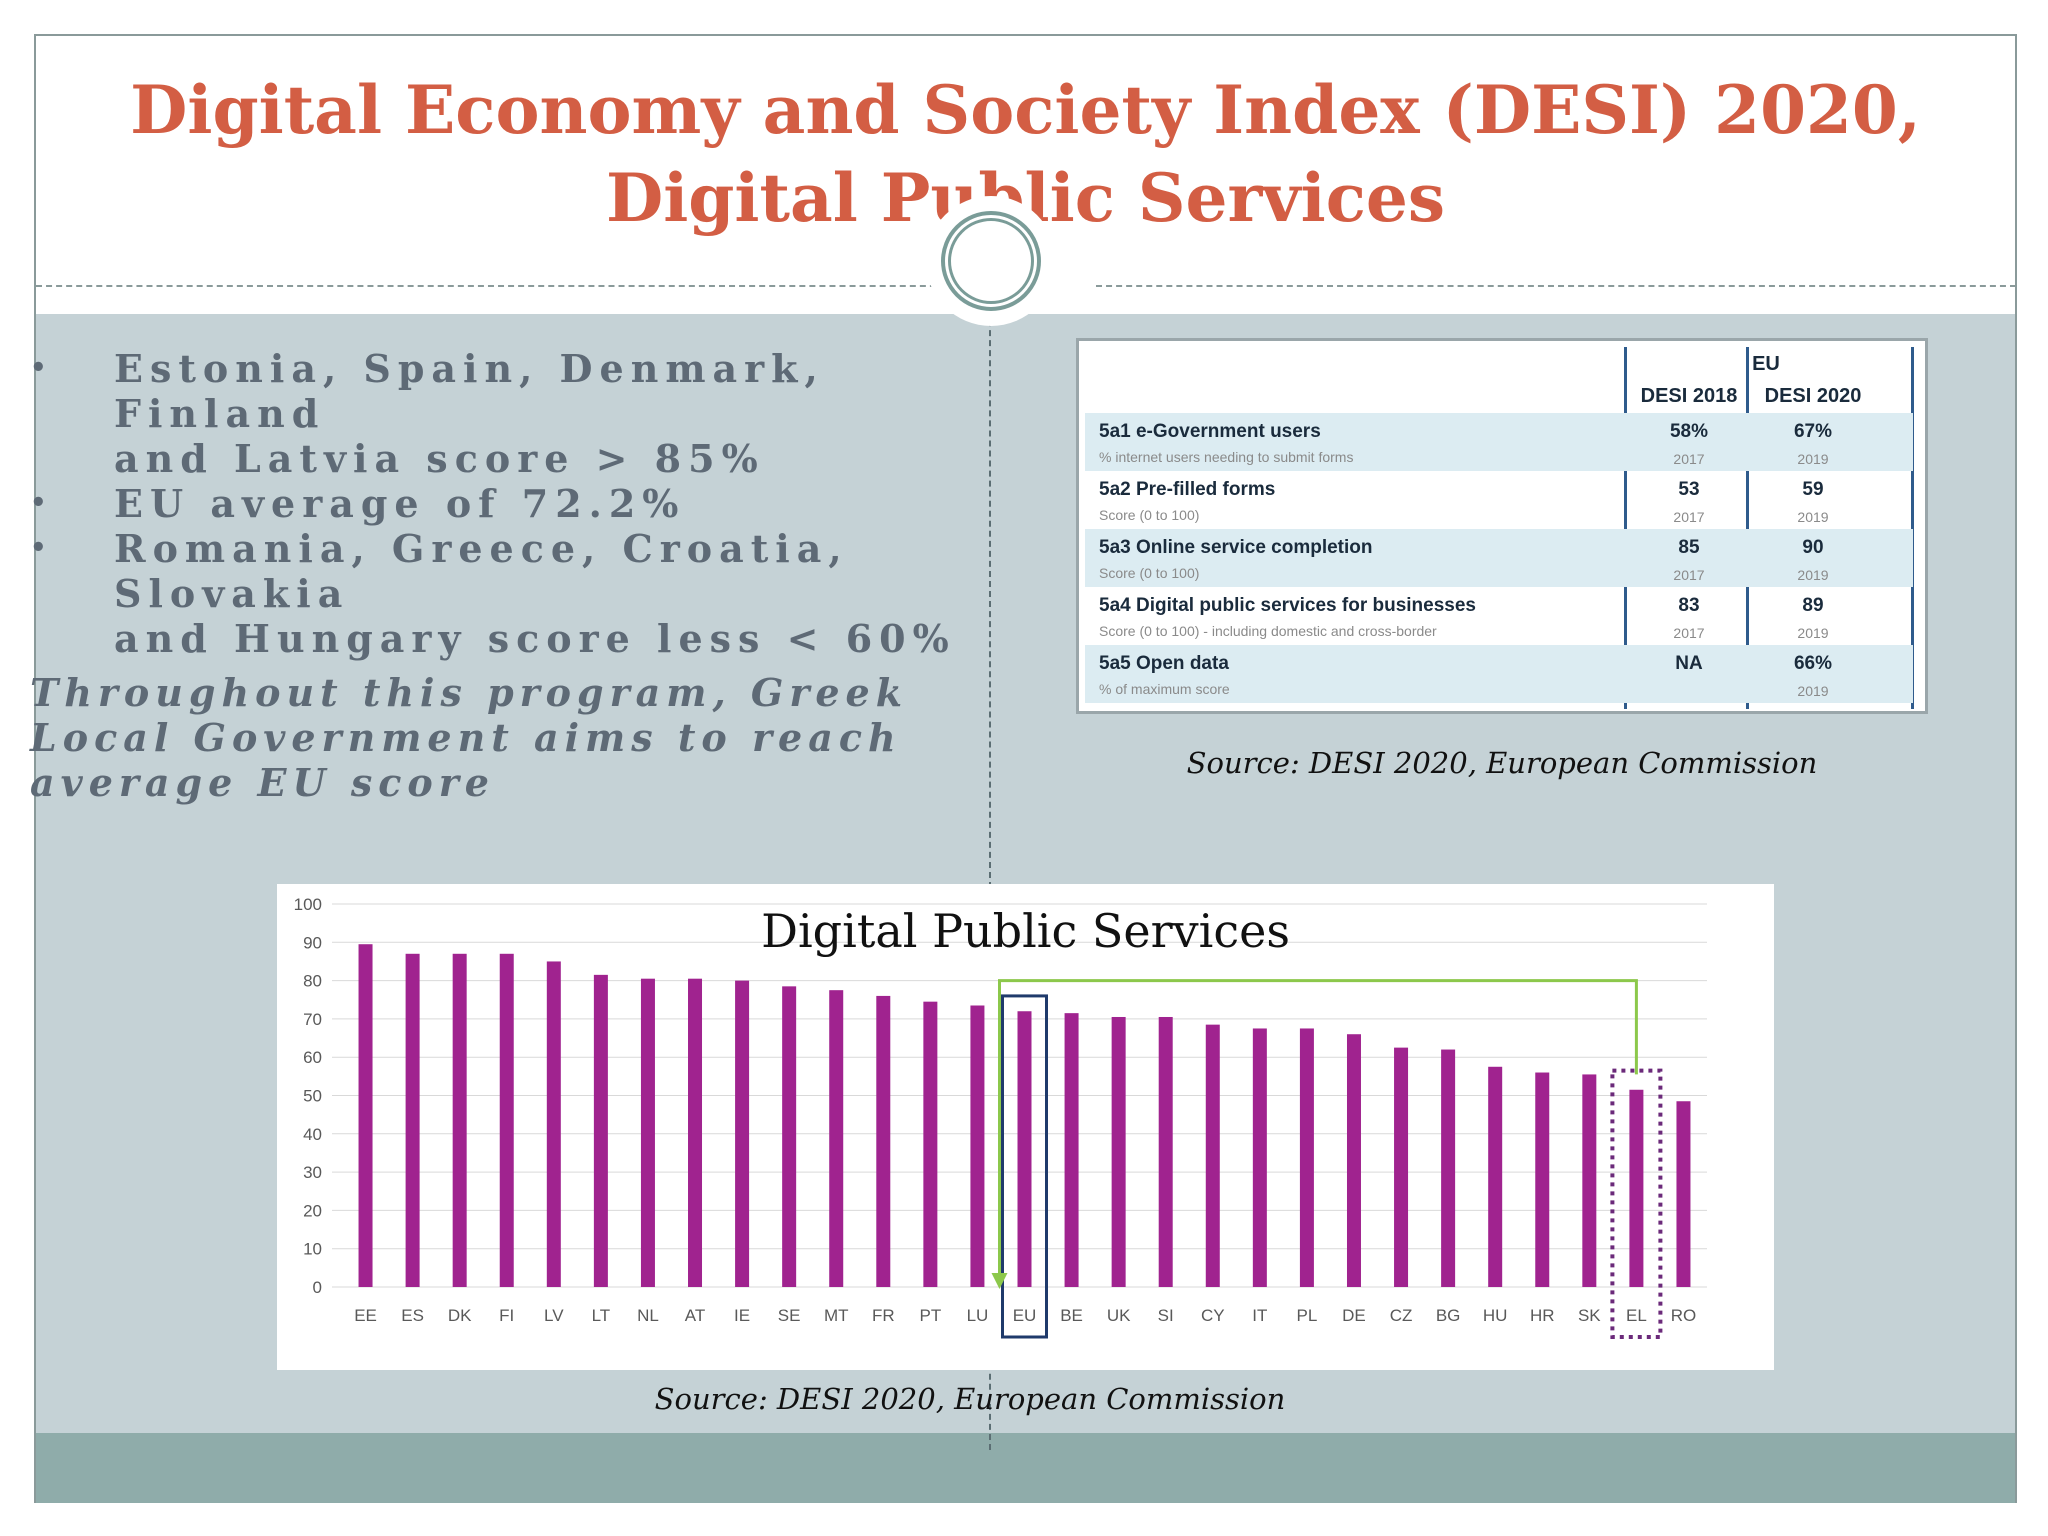 Image resolution: width=2048 pixels, height=1536 pixels. I want to click on indicator-name: 5a1 e-Government users, so click(1210, 431).